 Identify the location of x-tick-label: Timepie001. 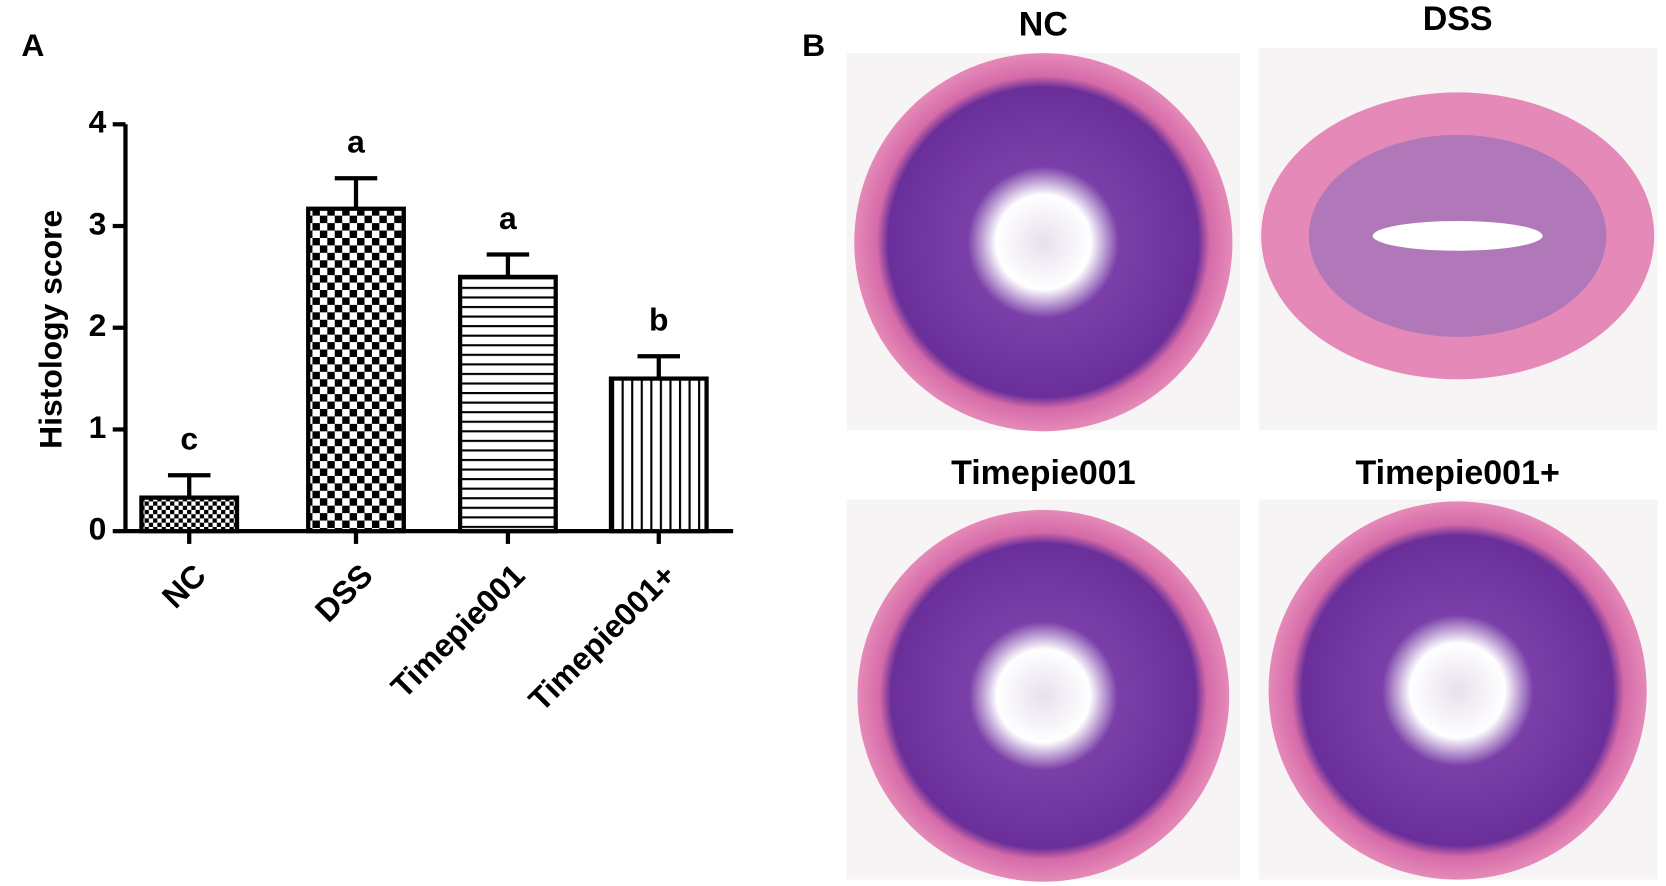
(458, 631).